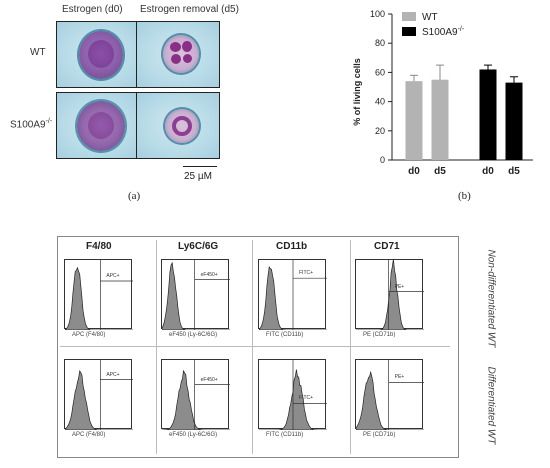  Describe the element at coordinates (189, 9) in the screenshot. I see `panel-a-col-header-d5: Estrogen removal (d5)` at that location.